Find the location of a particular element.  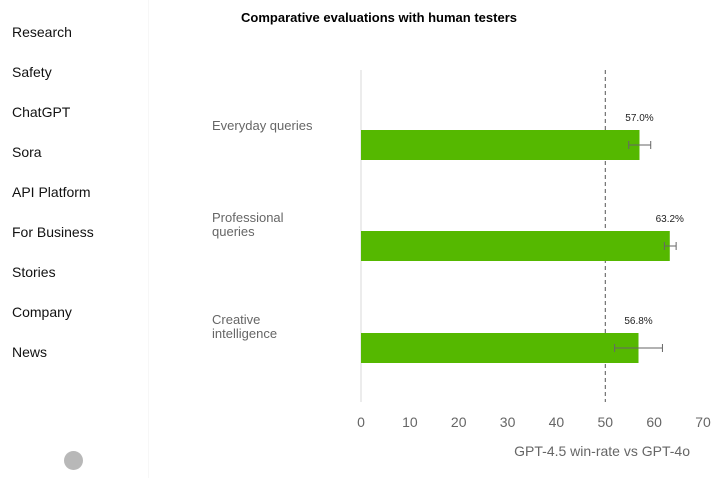

nav-item-news: News is located at coordinates (30, 352).